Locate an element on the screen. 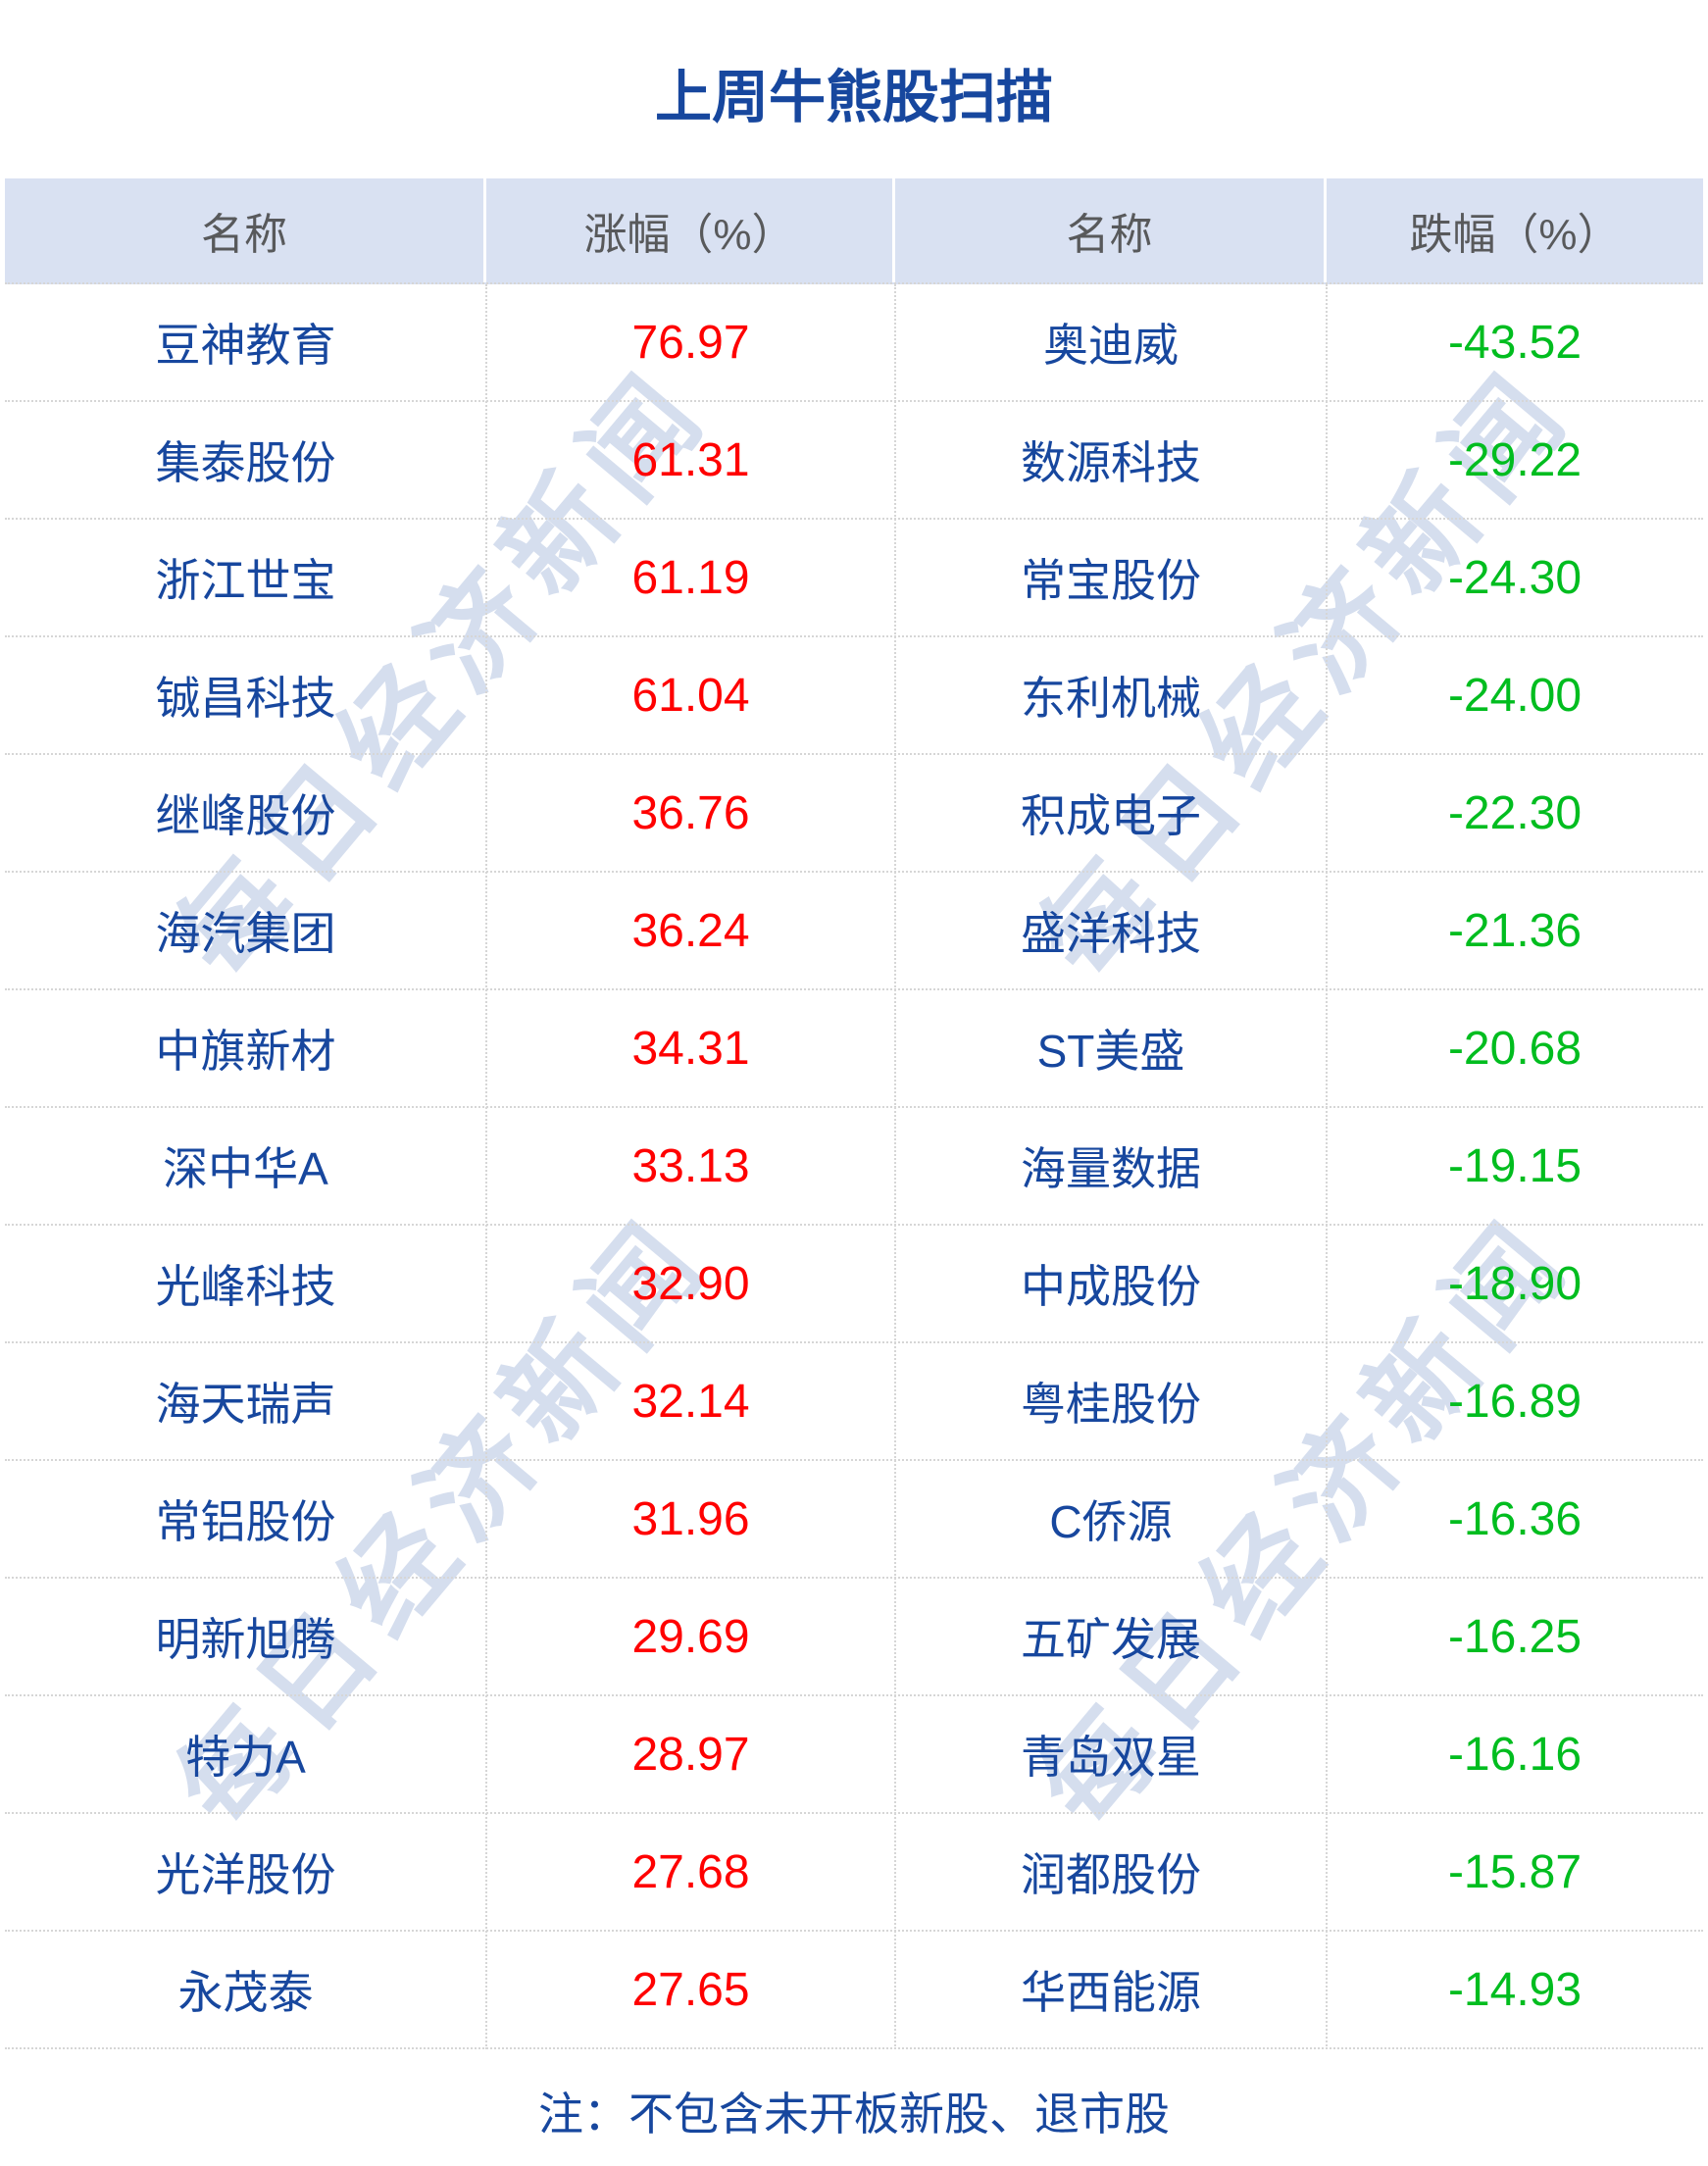 The width and height of the screenshot is (1708, 2166). stock-name-loser: 青岛双星 is located at coordinates (1111, 1757).